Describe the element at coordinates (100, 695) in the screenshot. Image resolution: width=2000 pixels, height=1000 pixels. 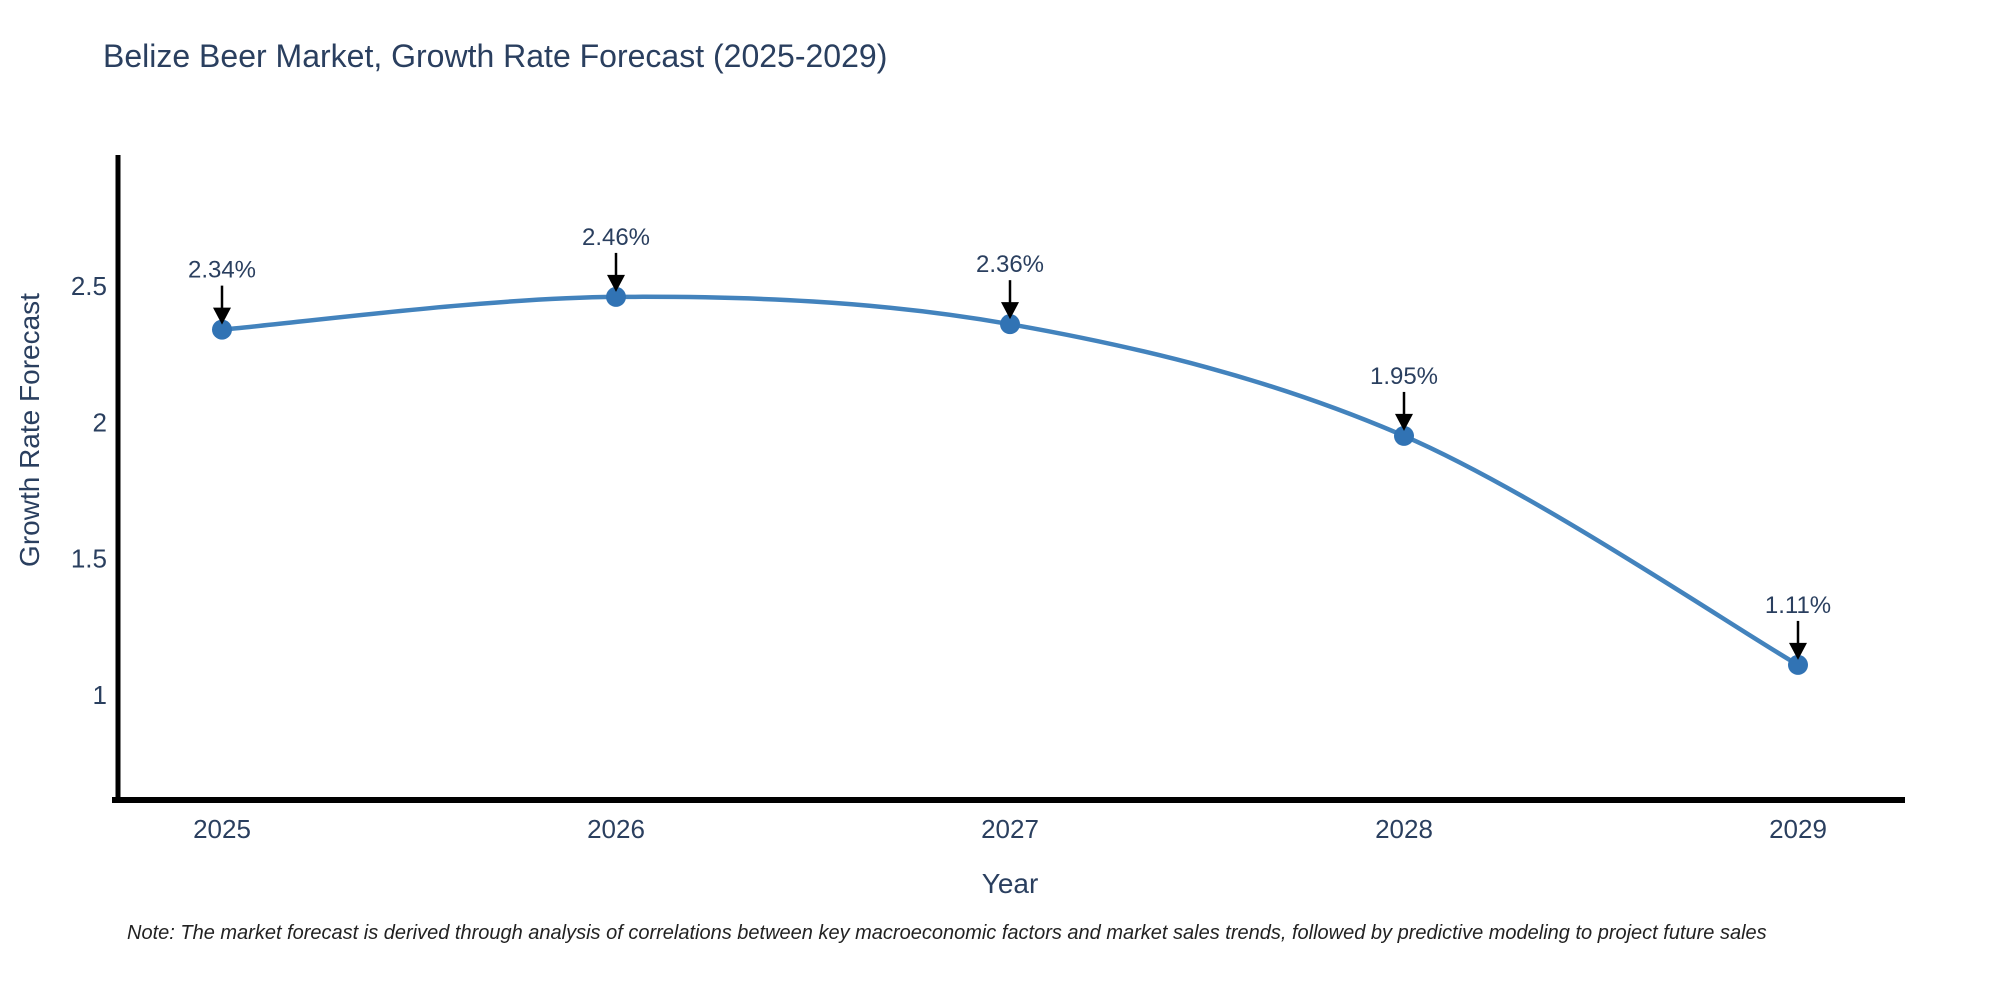
I see `y-tick-label: 1` at that location.